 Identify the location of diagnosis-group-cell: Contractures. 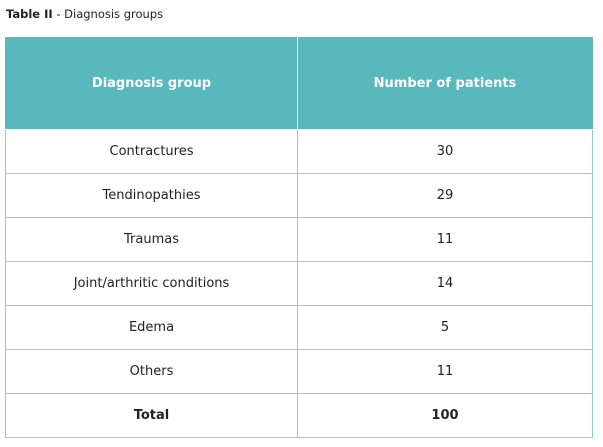
(151, 151).